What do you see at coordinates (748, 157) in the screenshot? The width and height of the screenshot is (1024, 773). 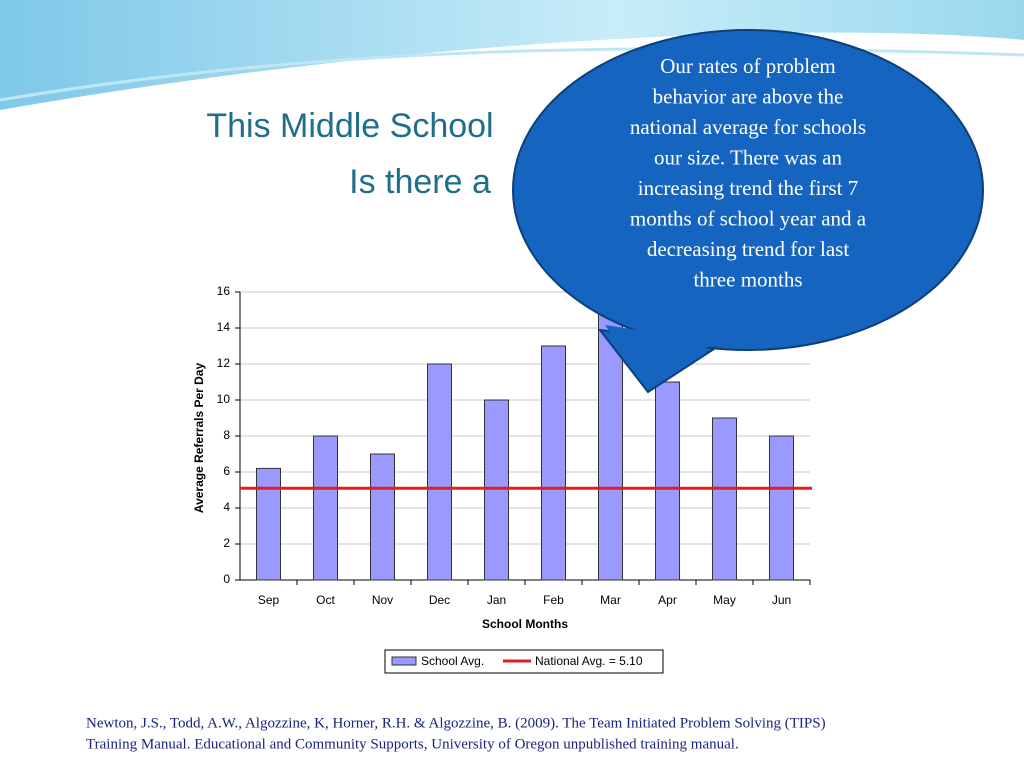 I see `callout-line: our size. There was an` at bounding box center [748, 157].